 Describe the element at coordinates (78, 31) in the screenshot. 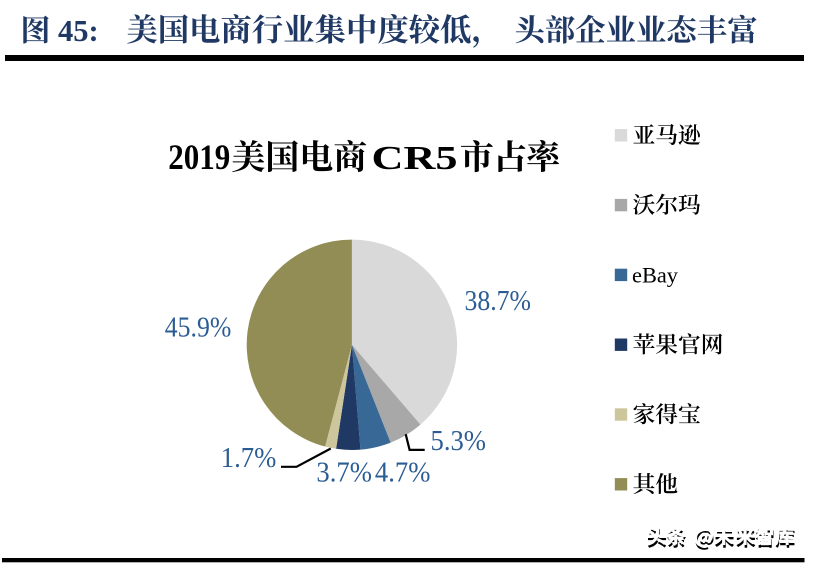

I see `svg-text: 45:` at that location.